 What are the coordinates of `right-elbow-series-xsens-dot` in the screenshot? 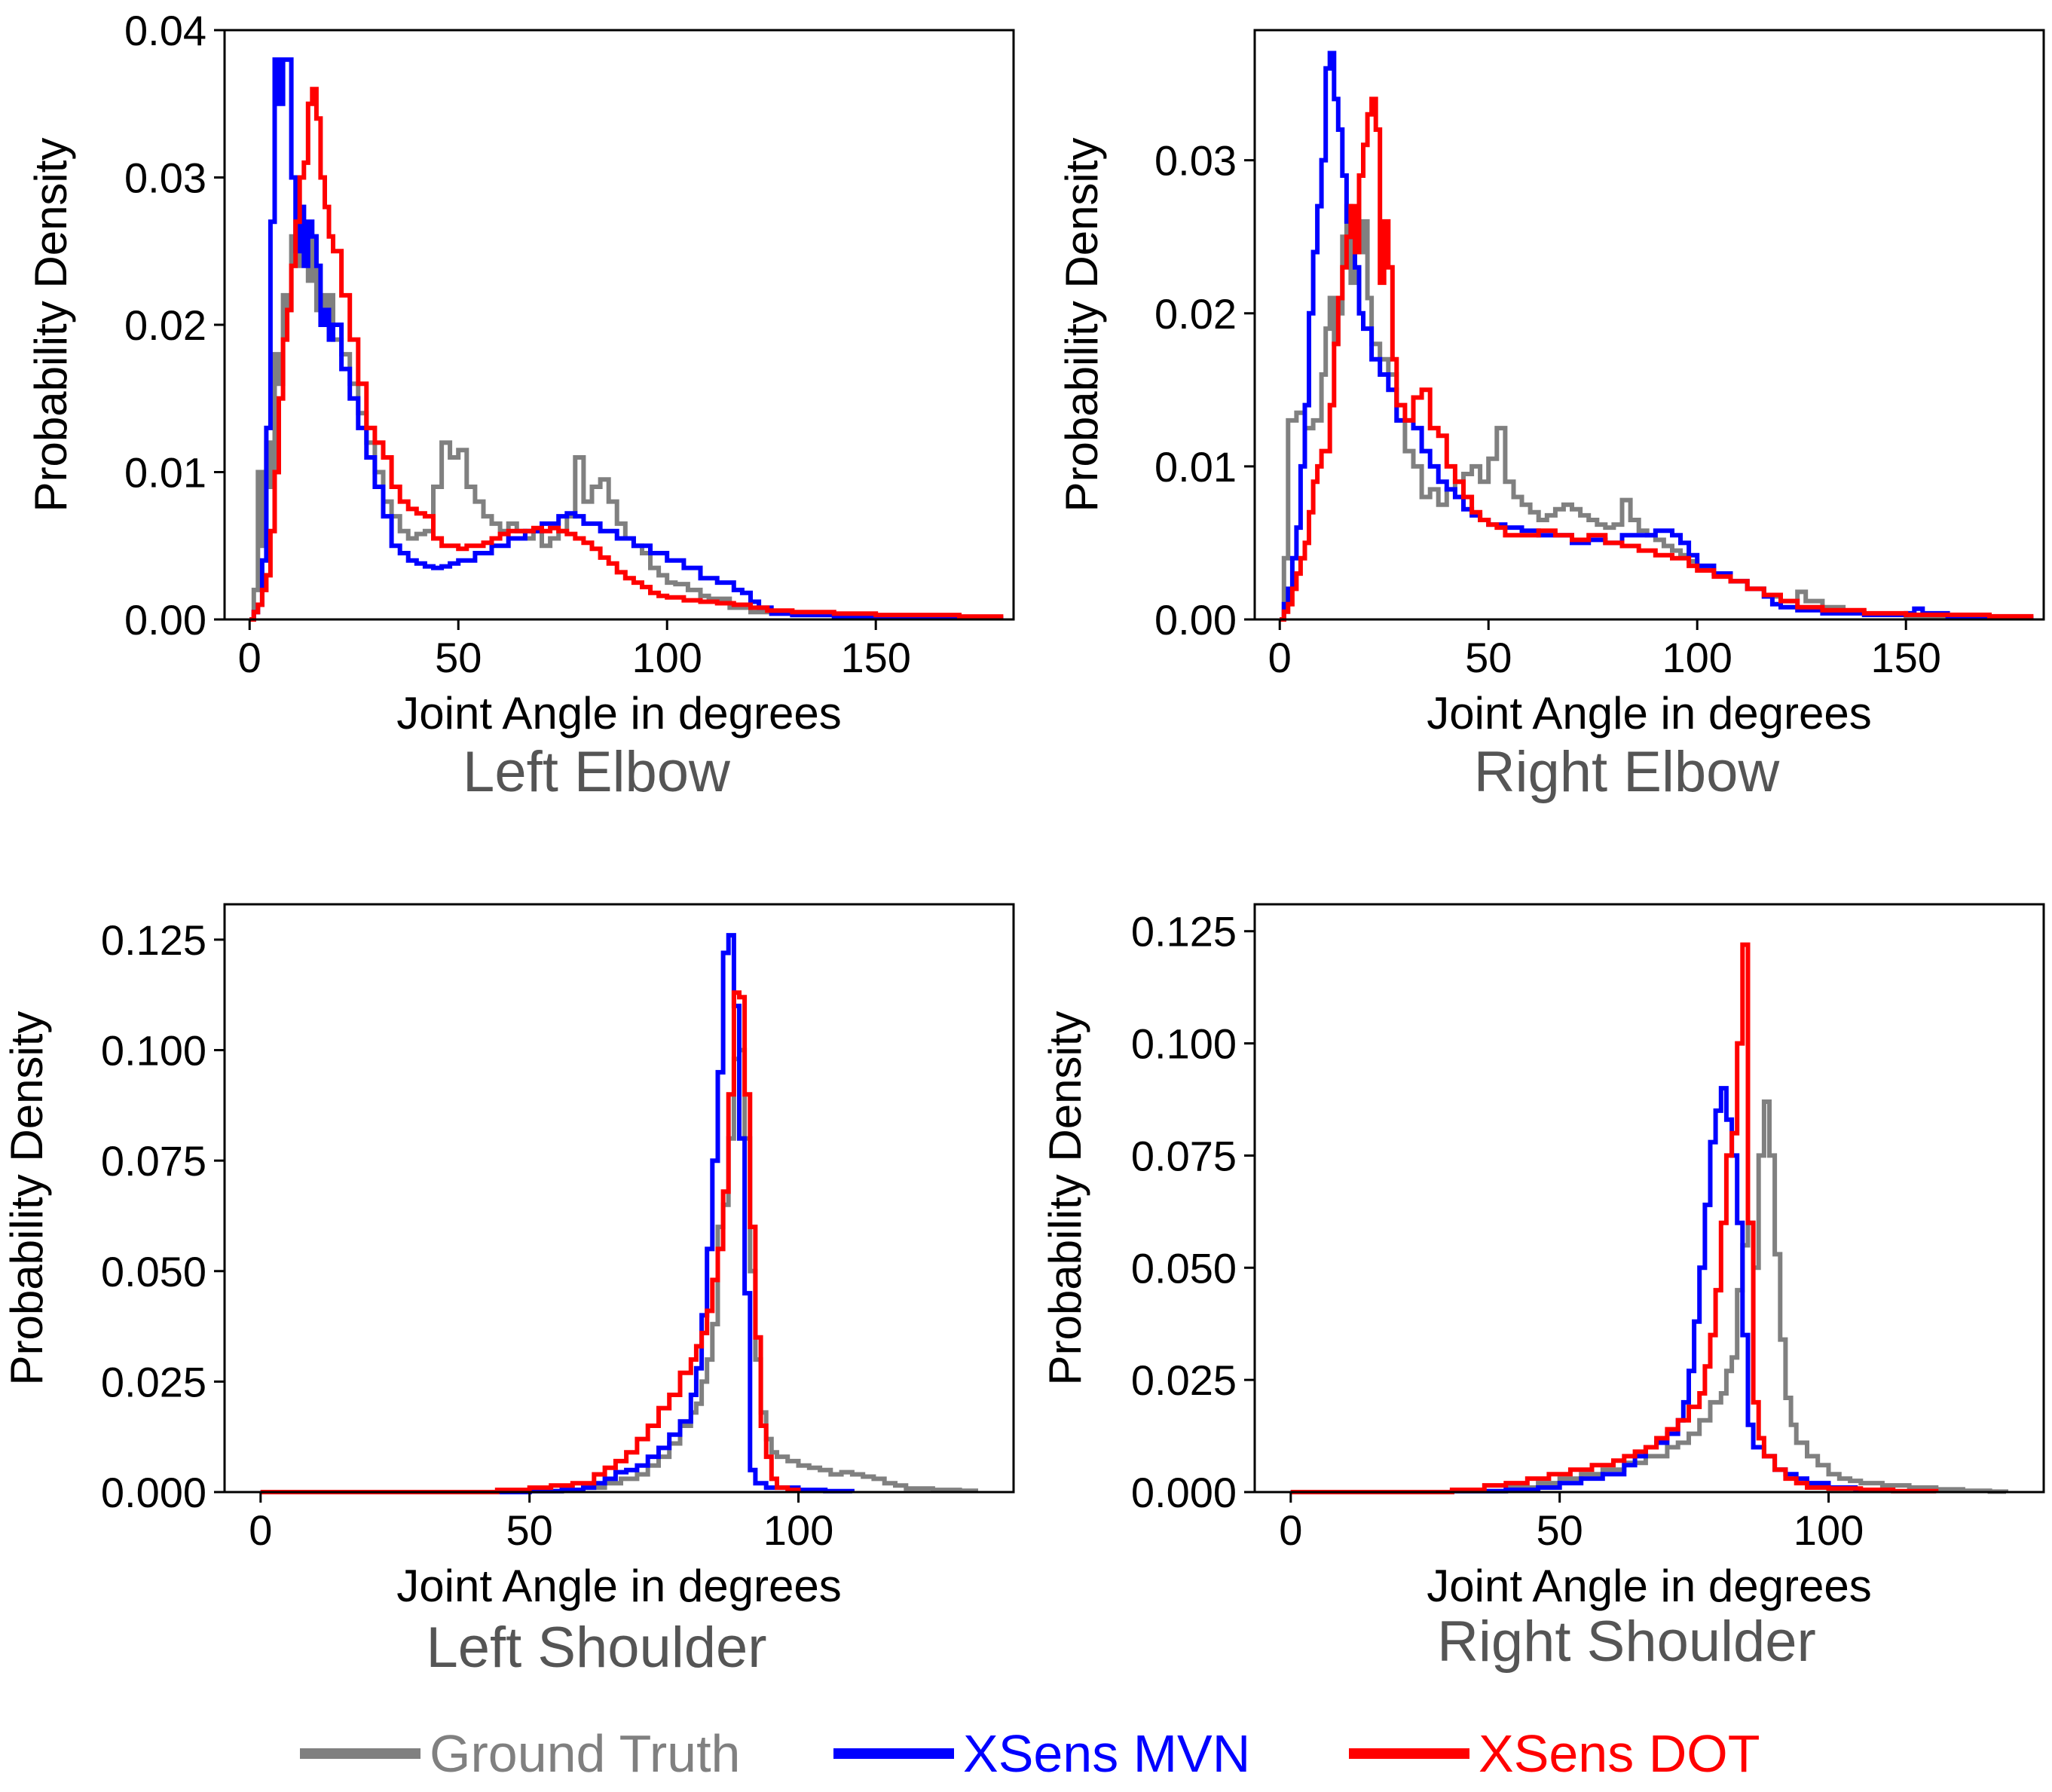 It's located at (1657, 359).